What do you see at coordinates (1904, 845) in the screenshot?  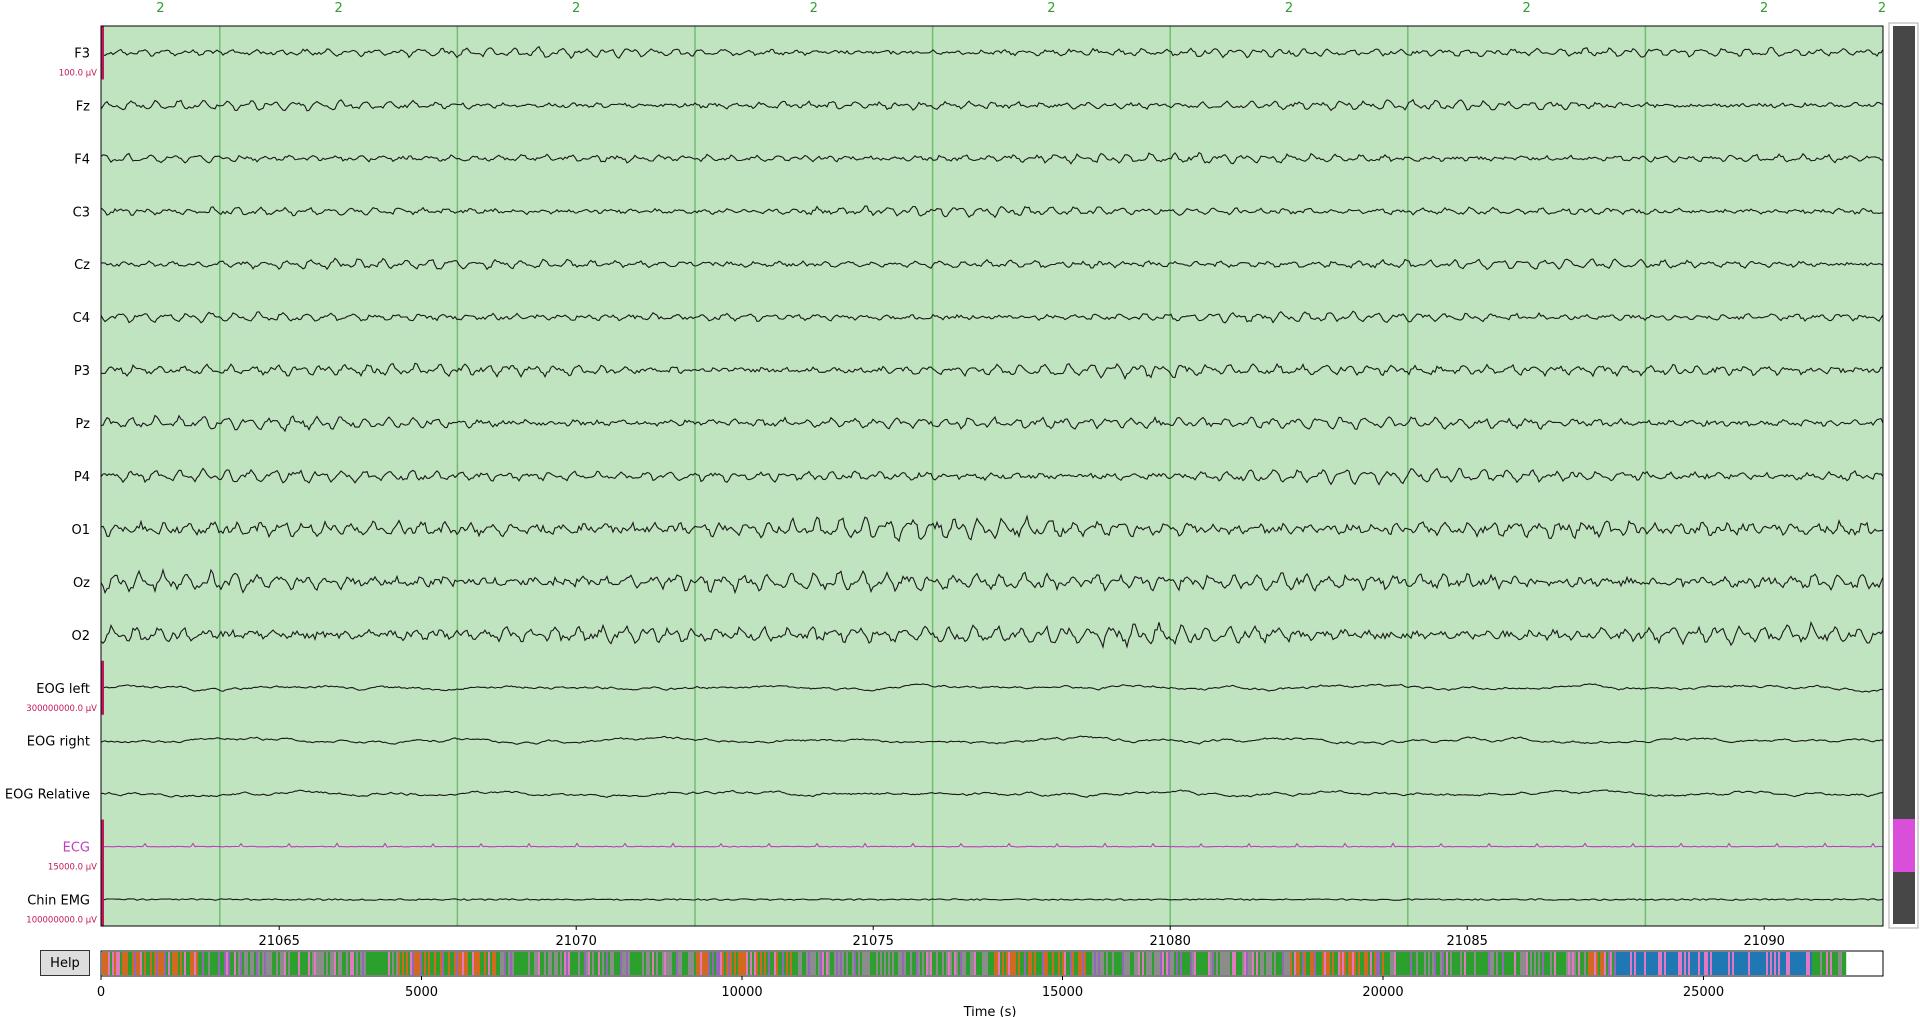 I see `scrollbar-thumb` at bounding box center [1904, 845].